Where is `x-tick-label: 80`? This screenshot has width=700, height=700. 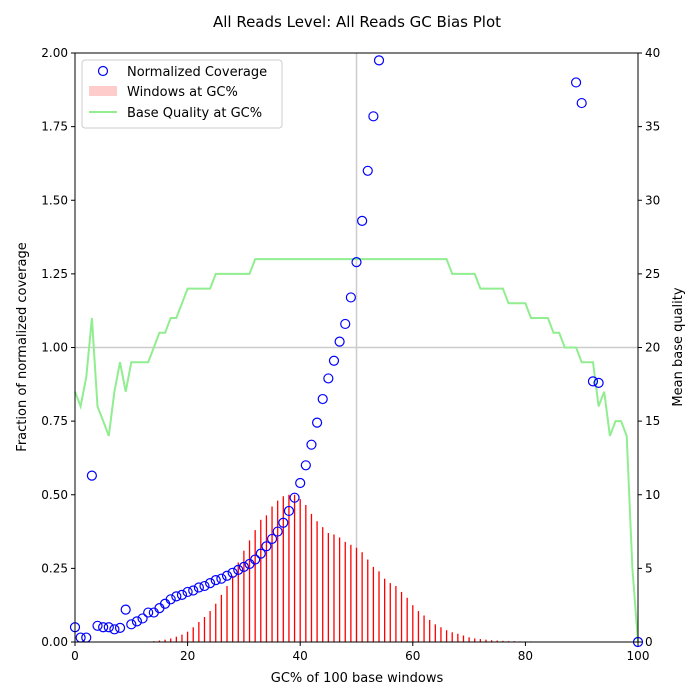 x-tick-label: 80 is located at coordinates (525, 656).